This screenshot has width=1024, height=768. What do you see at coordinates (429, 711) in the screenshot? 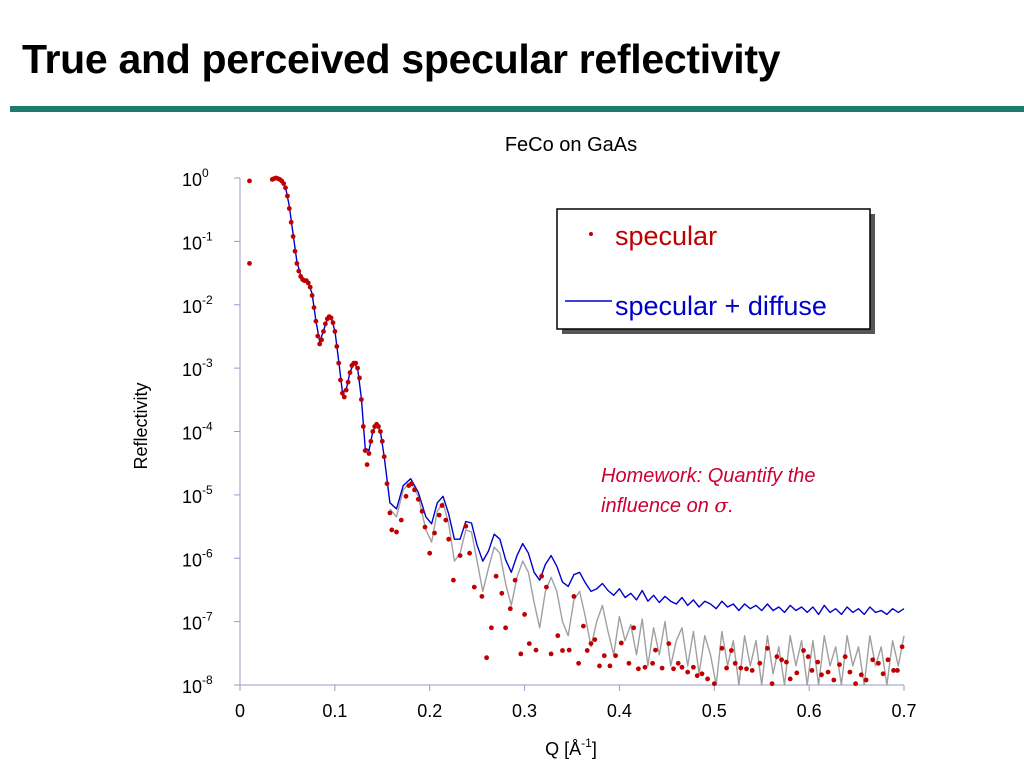
I see `x-tick-label: 0.2` at bounding box center [429, 711].